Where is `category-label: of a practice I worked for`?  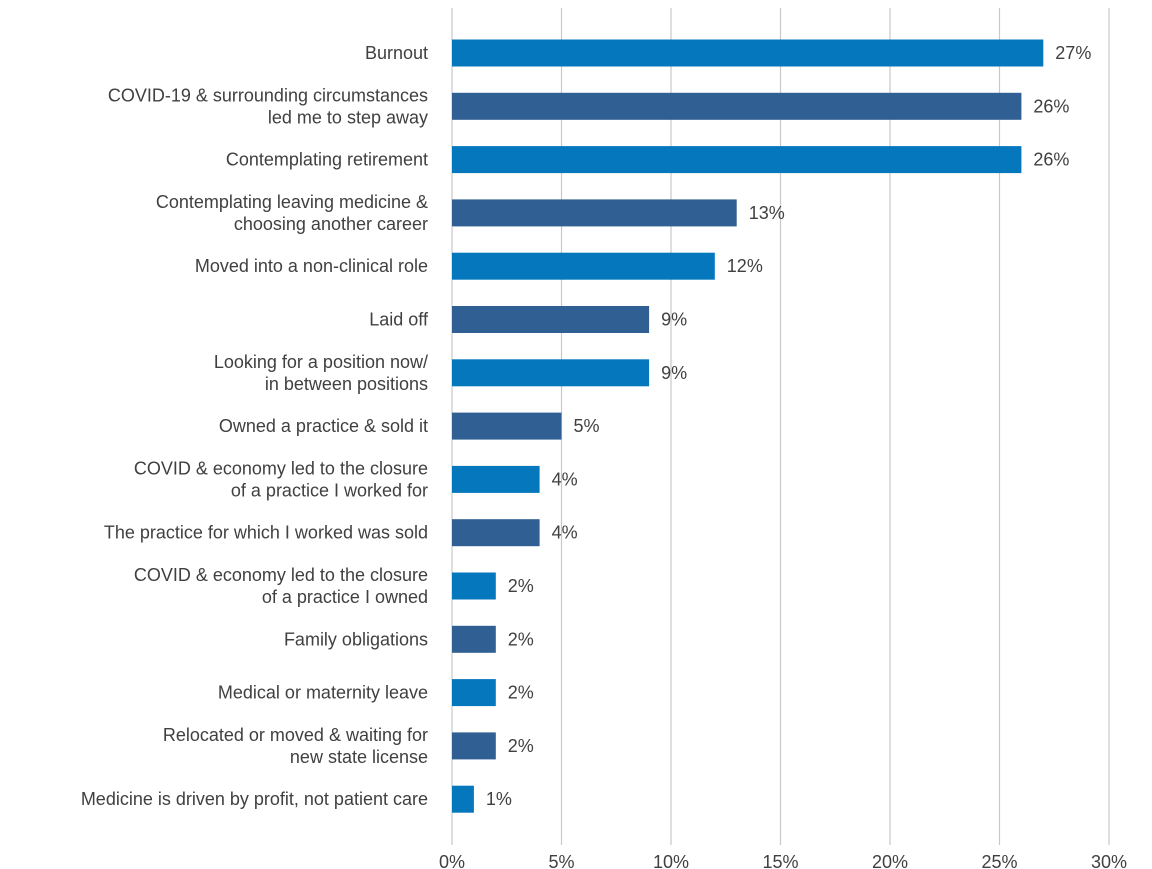 category-label: of a practice I worked for is located at coordinates (329, 490).